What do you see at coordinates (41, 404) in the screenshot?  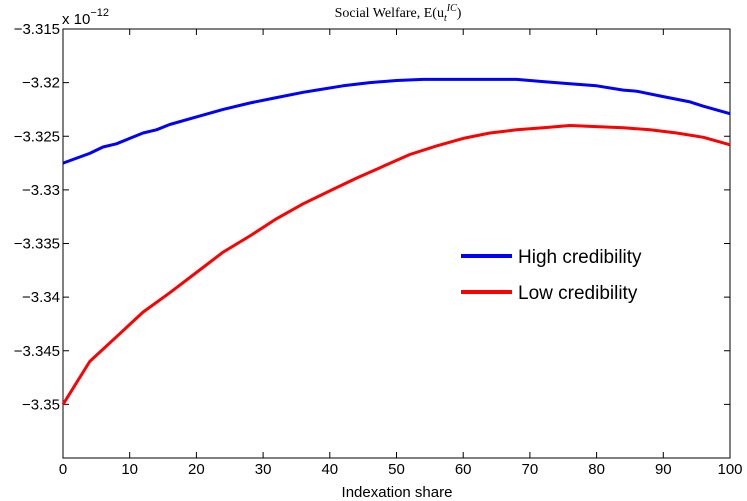 I see `y-tick-label: −3.35` at bounding box center [41, 404].